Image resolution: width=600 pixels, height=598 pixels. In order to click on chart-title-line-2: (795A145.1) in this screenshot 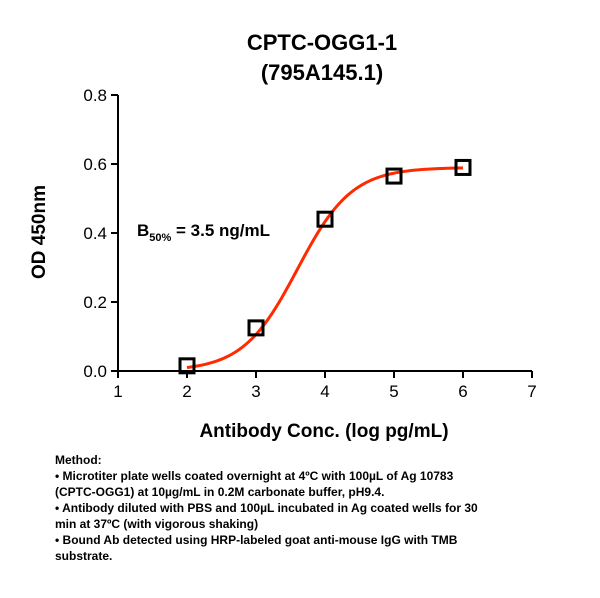, I will do `click(322, 72)`.